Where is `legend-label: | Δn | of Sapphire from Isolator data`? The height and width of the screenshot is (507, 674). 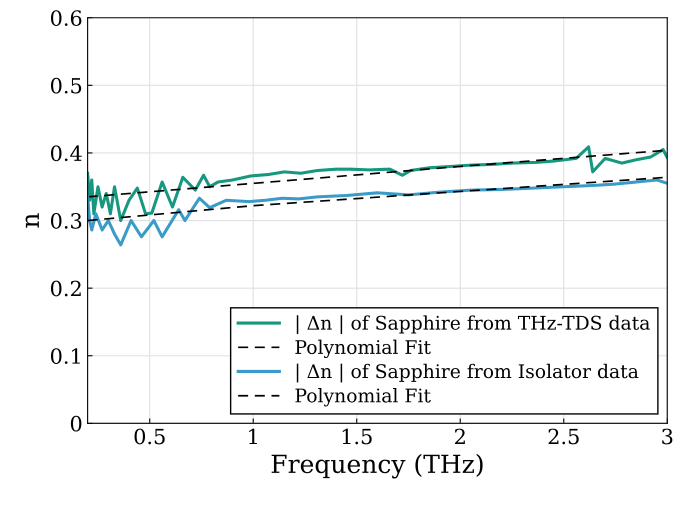 legend-label: | Δn | of Sapphire from Isolator data is located at coordinates (467, 373).